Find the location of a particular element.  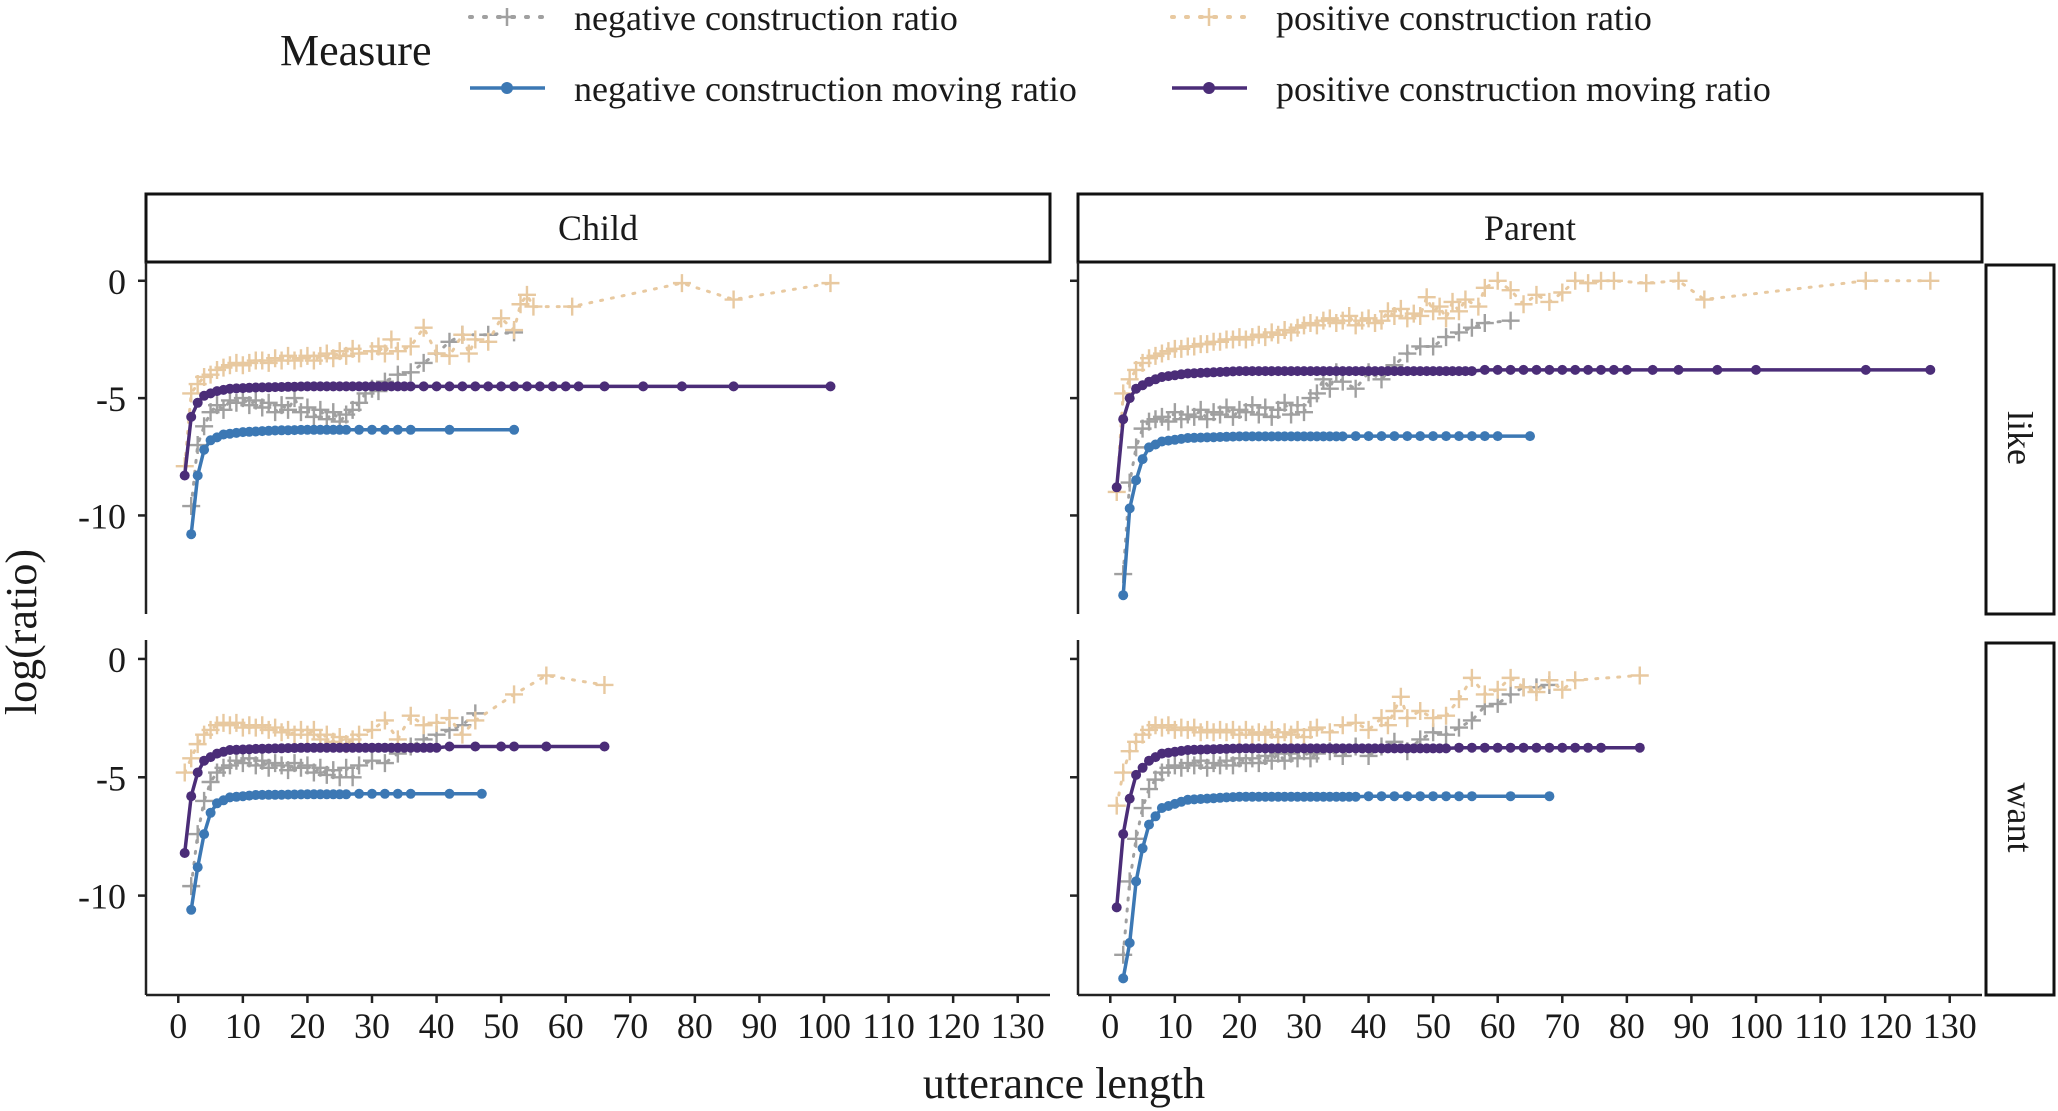

x-tick-label: 100 is located at coordinates (1756, 1026).